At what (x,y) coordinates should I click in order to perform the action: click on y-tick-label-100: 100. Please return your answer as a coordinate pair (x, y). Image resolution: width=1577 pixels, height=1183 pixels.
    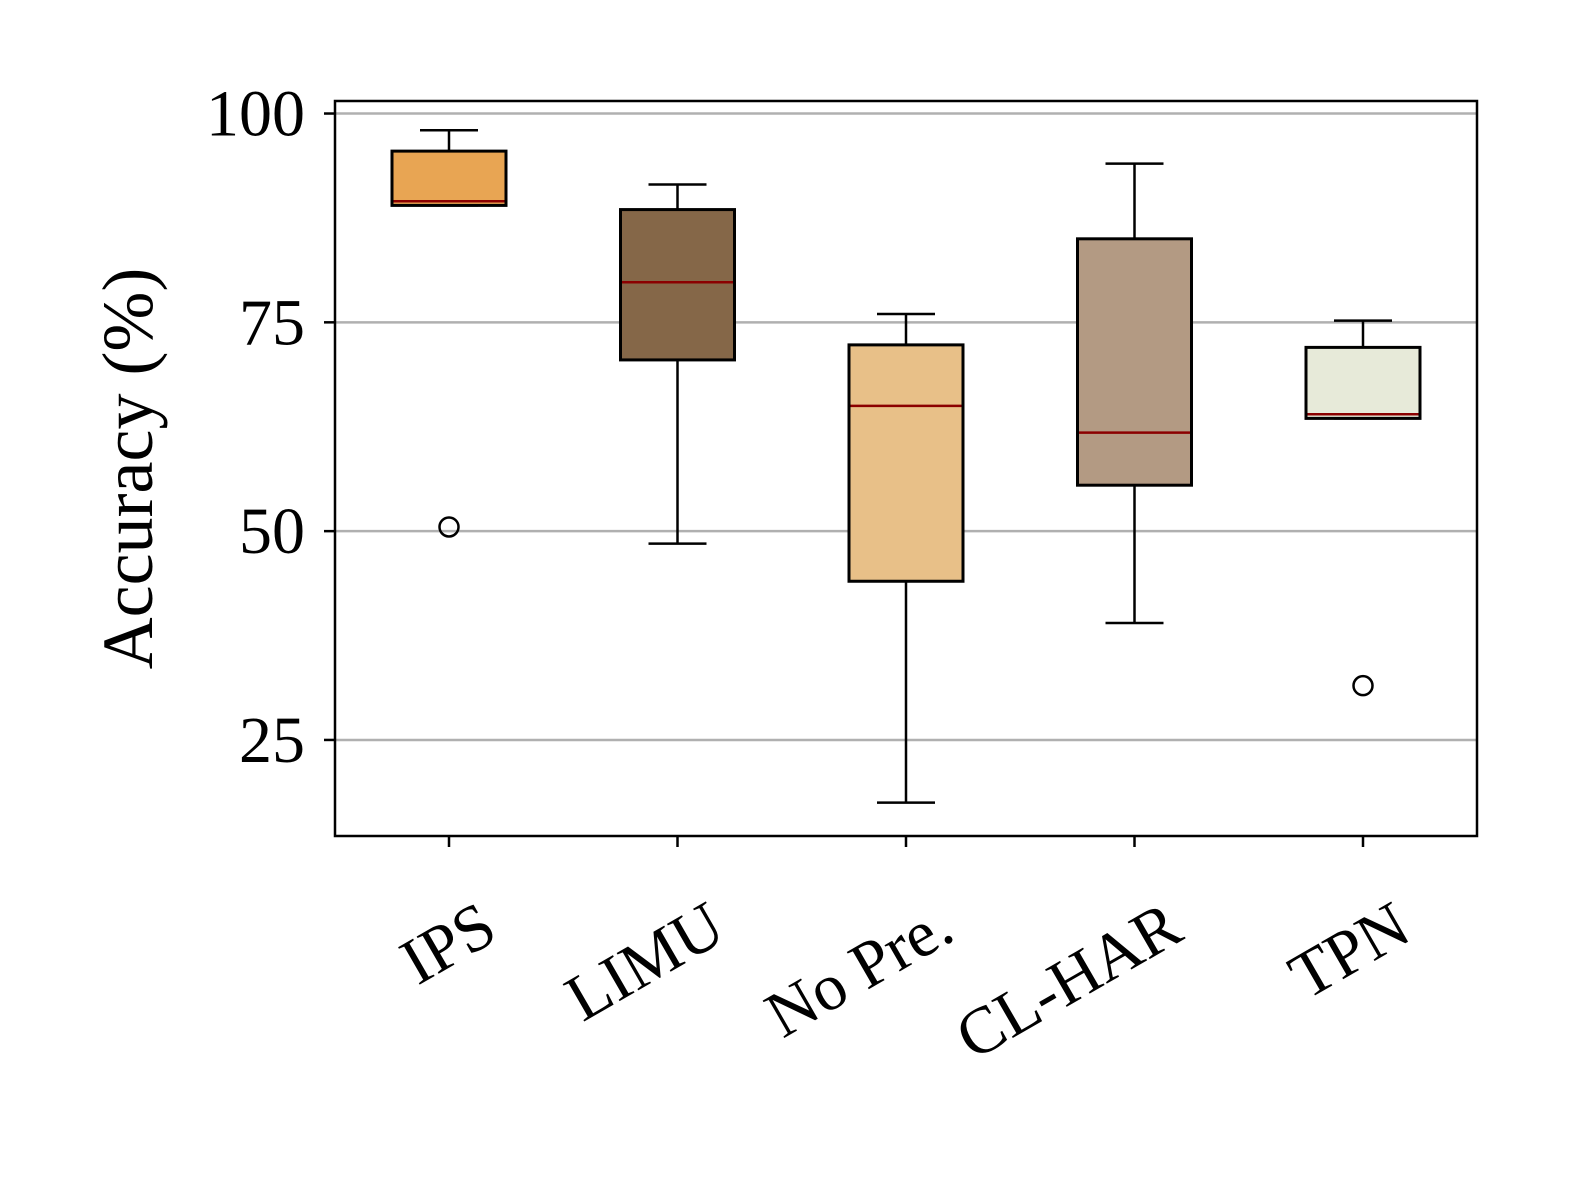
    Looking at the image, I should click on (255, 114).